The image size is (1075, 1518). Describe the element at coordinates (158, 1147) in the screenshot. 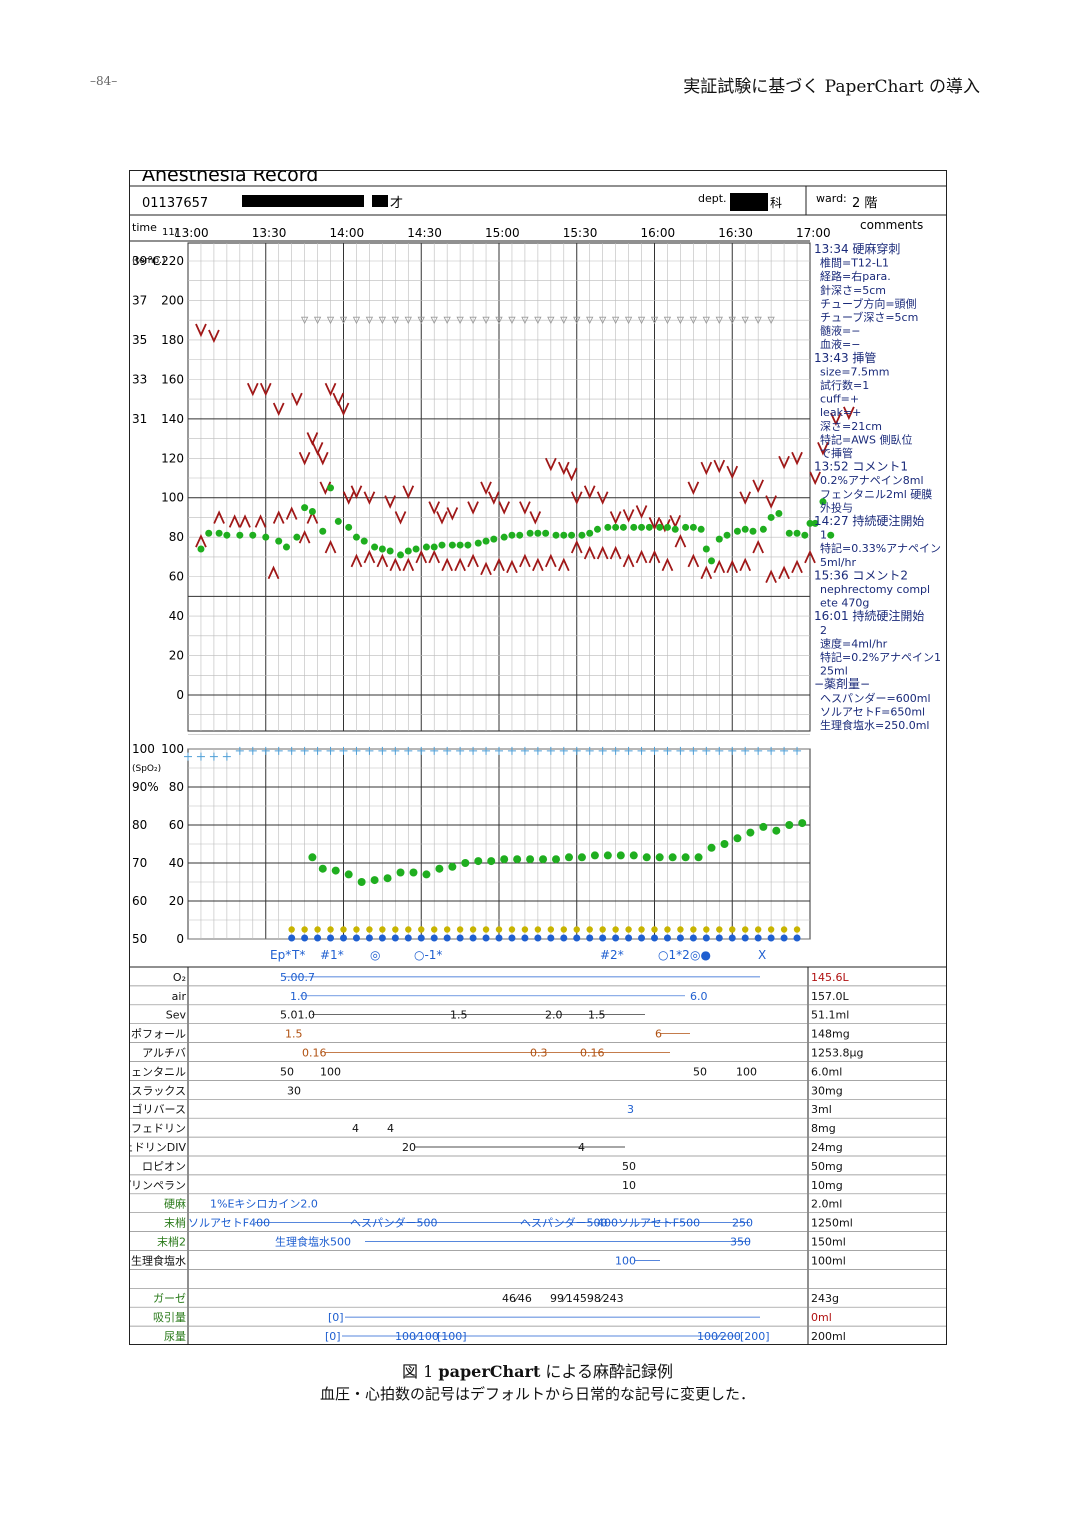

I see `table-row-name: エフェドリンDIV` at that location.